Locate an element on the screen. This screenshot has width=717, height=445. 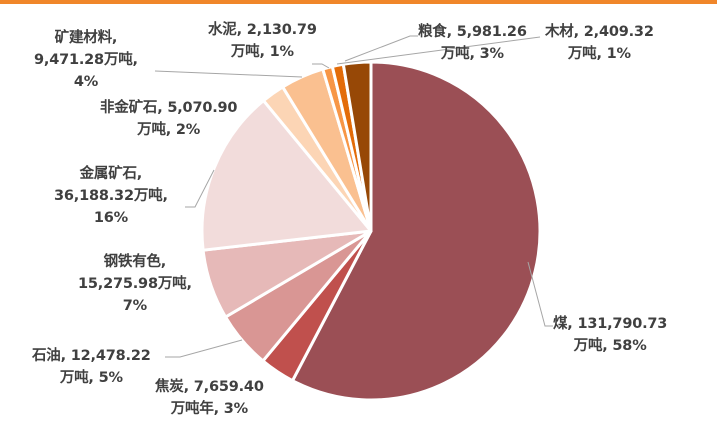
label-grain: 粮食, 5,981.26 万吨, 3% is located at coordinates (472, 43).